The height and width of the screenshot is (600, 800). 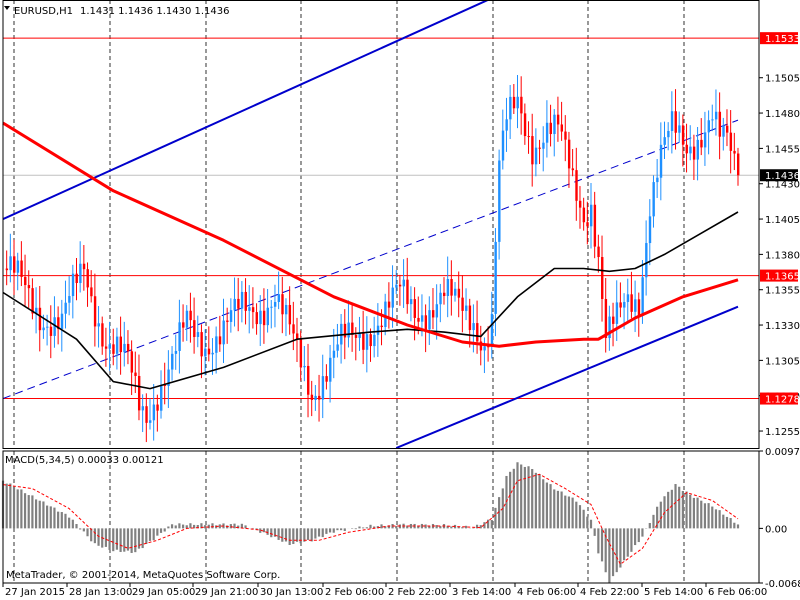 What do you see at coordinates (782, 79) in the screenshot?
I see `price-tick-label: 1.1505` at bounding box center [782, 79].